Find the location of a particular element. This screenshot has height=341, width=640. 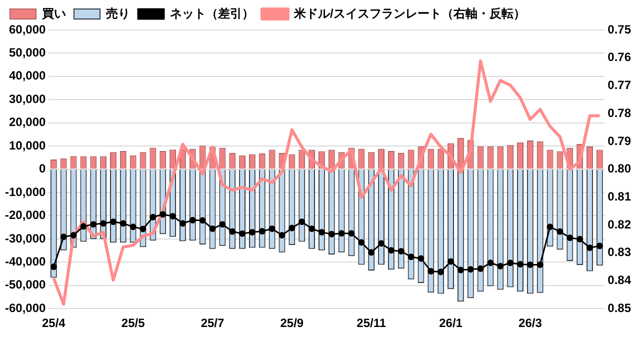

y-tick-label: -30,000 is located at coordinates (25, 238).